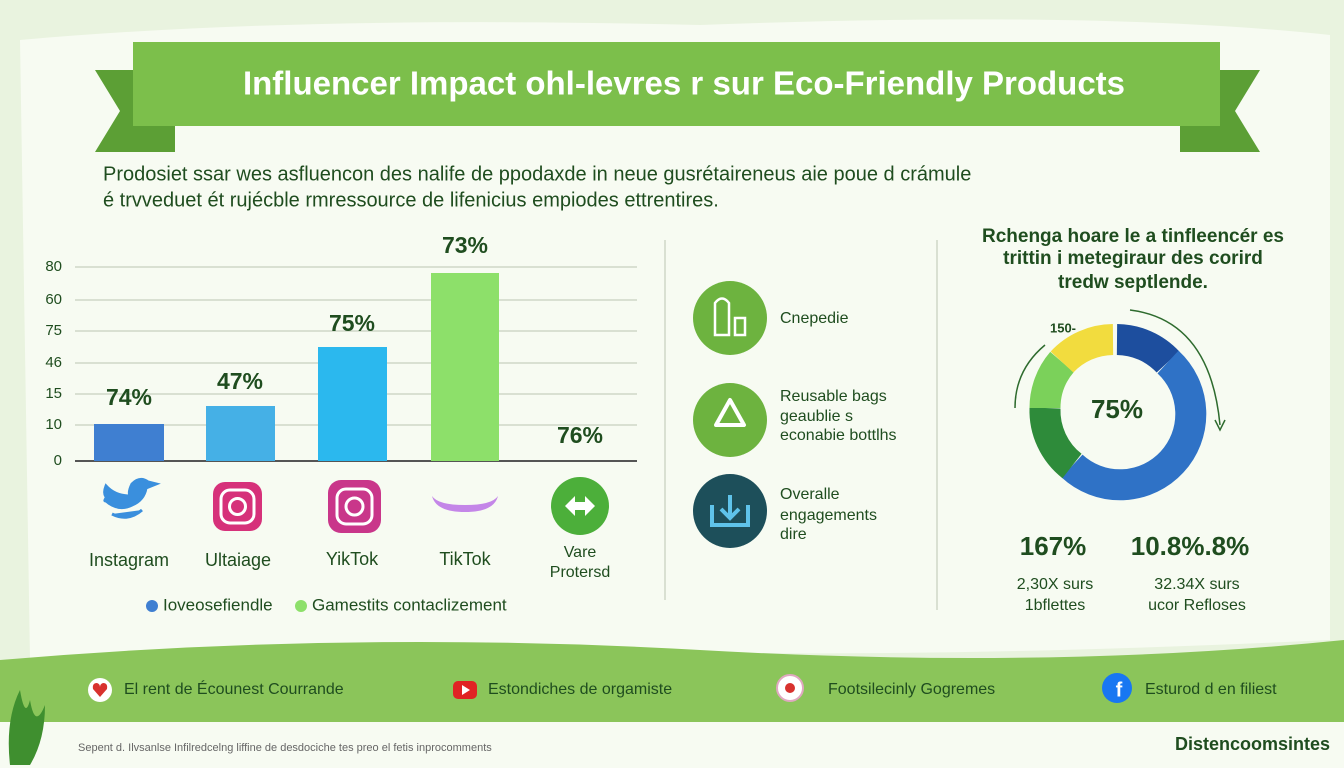 The image size is (1344, 768). I want to click on icon-facebook, so click(1117, 688).